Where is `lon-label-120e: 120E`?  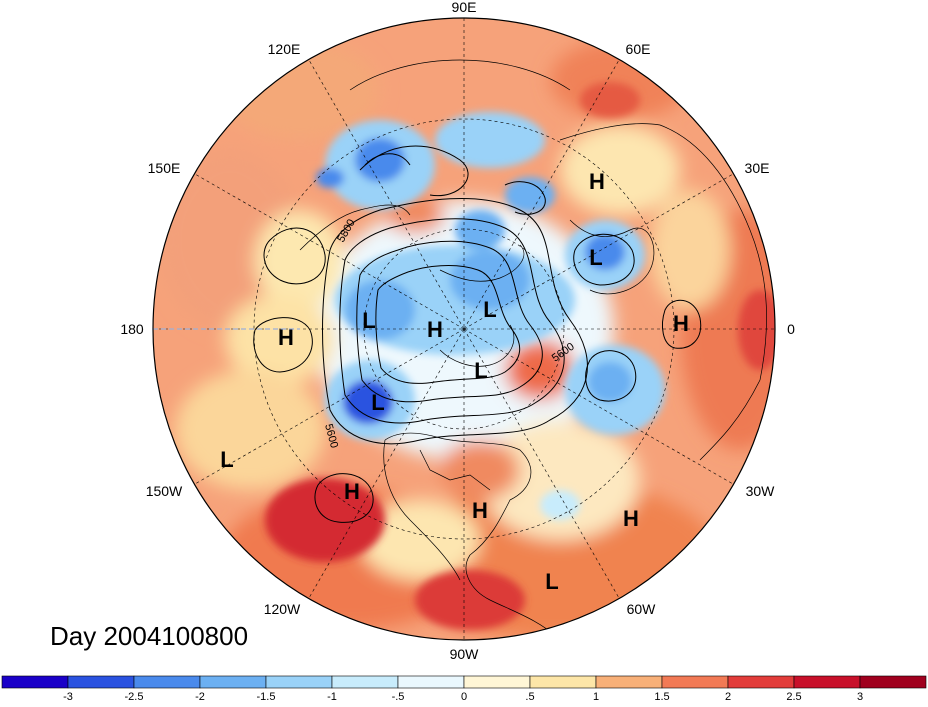 lon-label-120e: 120E is located at coordinates (284, 49).